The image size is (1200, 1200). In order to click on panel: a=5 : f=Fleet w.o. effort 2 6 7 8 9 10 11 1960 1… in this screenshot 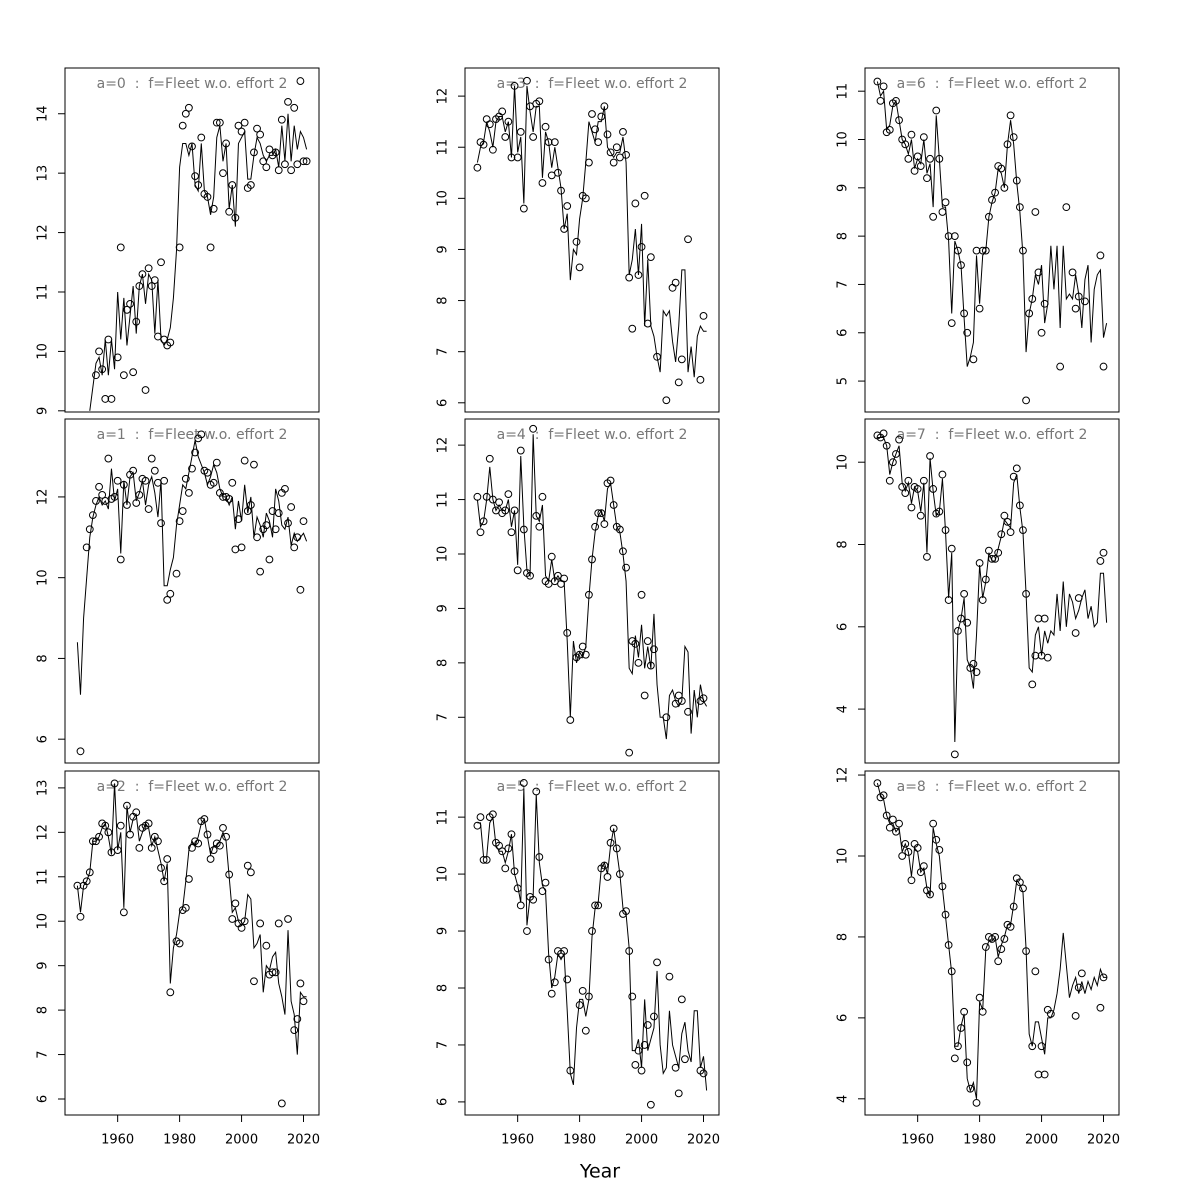, I will do `click(578, 959)`.